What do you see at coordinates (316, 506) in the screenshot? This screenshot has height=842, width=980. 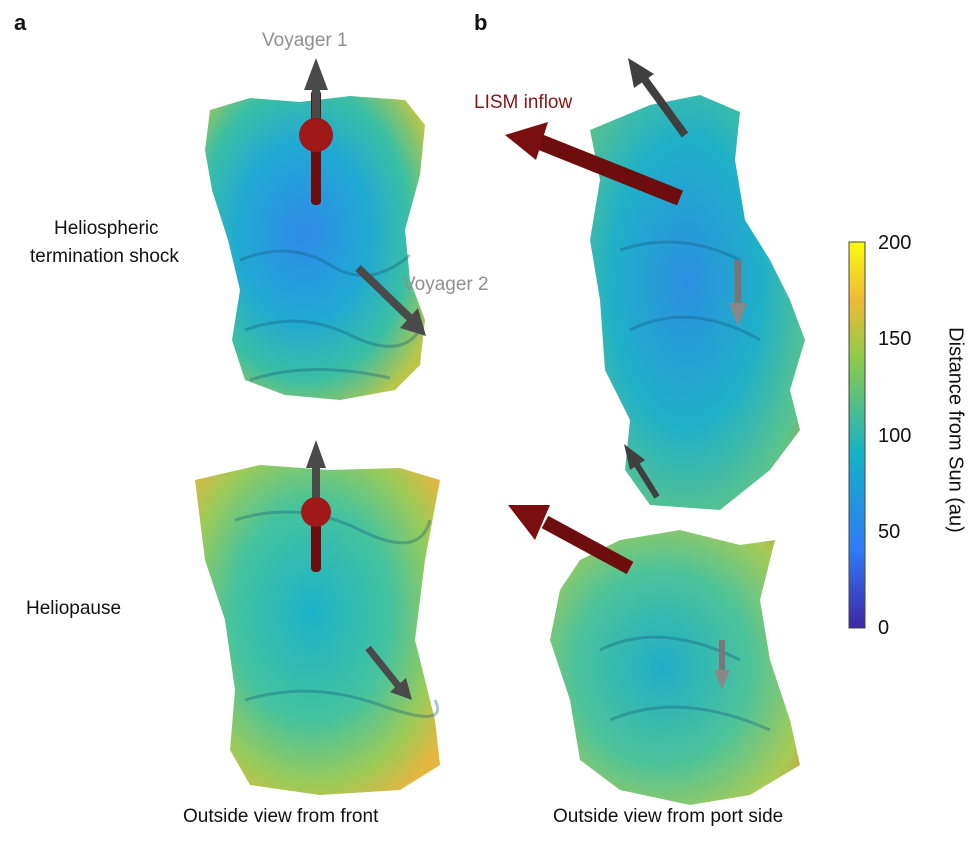 I see `voyager1-arrow-bottom` at bounding box center [316, 506].